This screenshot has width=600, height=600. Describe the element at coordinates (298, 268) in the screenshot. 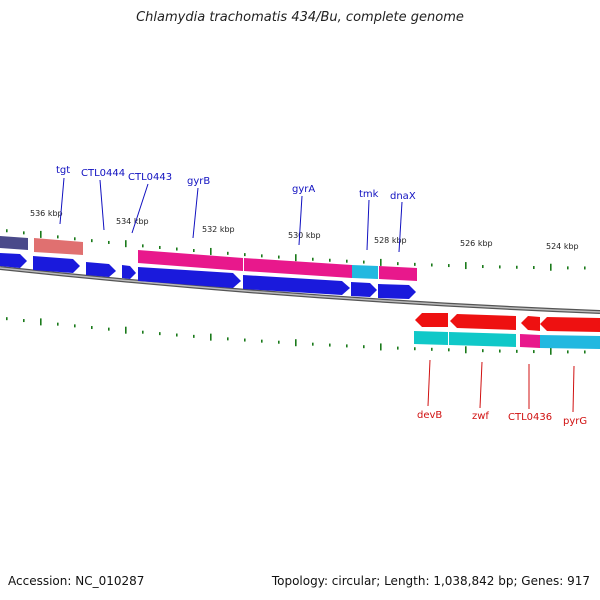

I see `feature-bar-magenta-gyrA` at that location.